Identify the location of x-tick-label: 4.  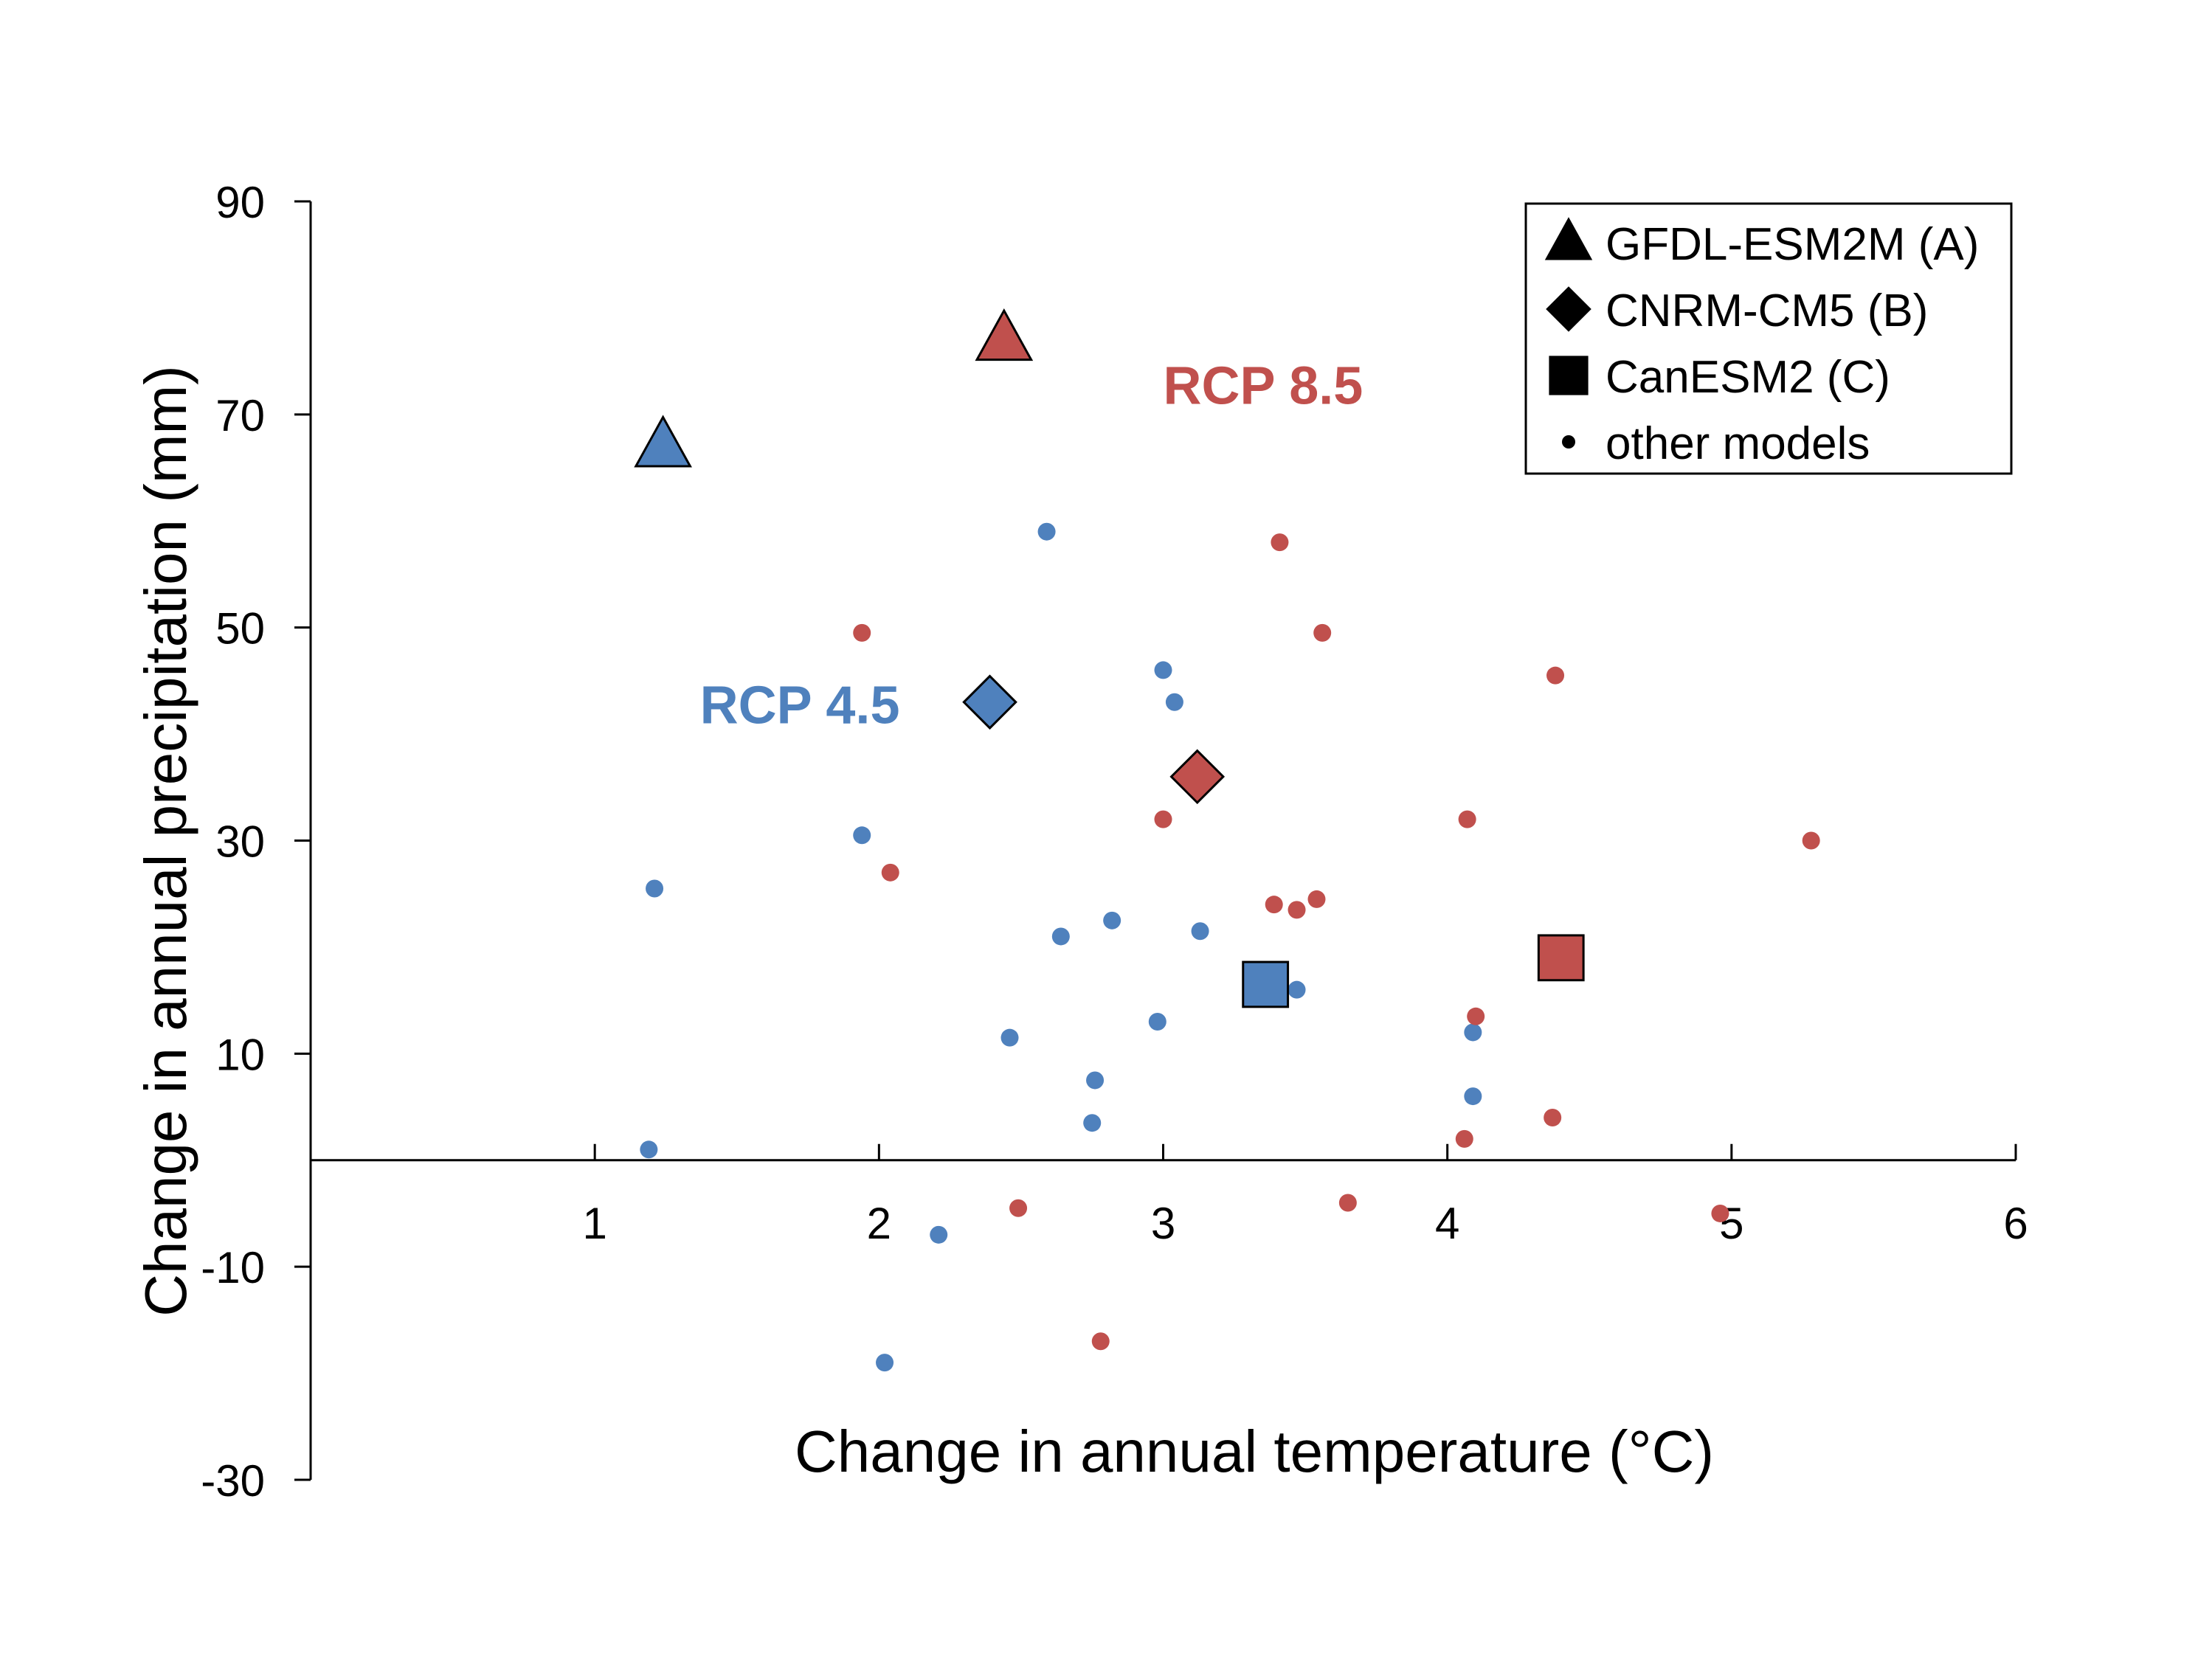
(1447, 1223).